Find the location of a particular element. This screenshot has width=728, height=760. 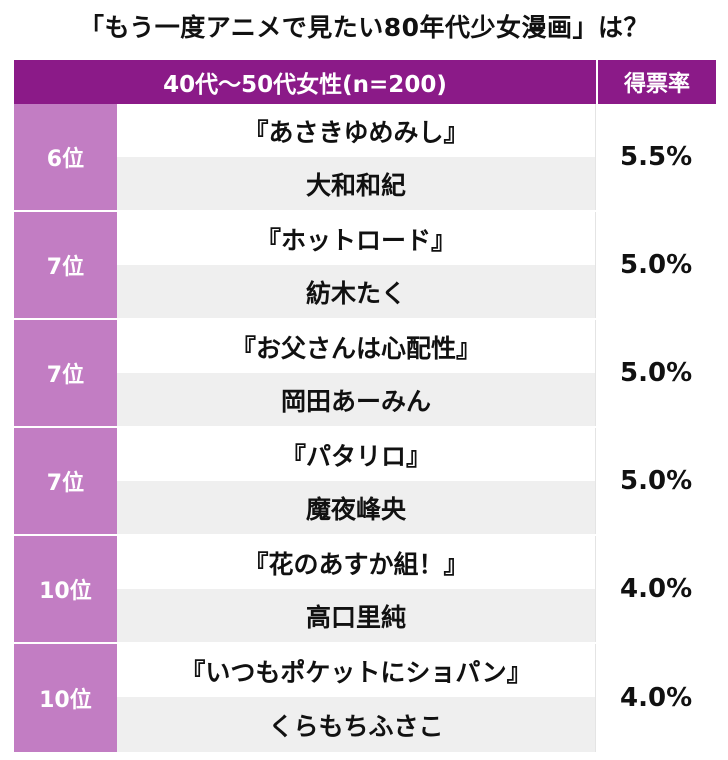

page-title: 「もう一度アニメで見たい80年代少女漫画」は？ is located at coordinates (364, 27).